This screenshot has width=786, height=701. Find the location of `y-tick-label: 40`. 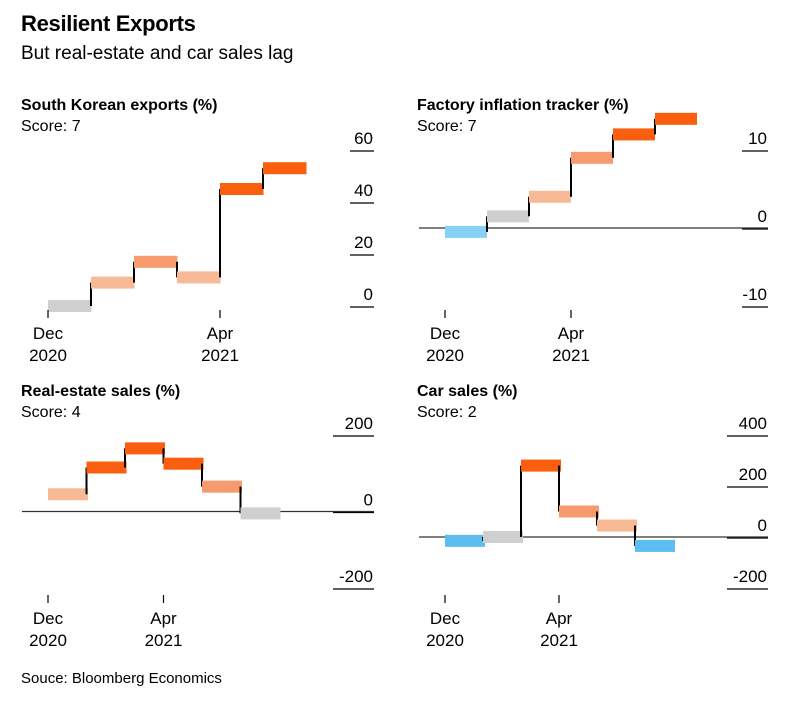

y-tick-label: 40 is located at coordinates (363, 190).